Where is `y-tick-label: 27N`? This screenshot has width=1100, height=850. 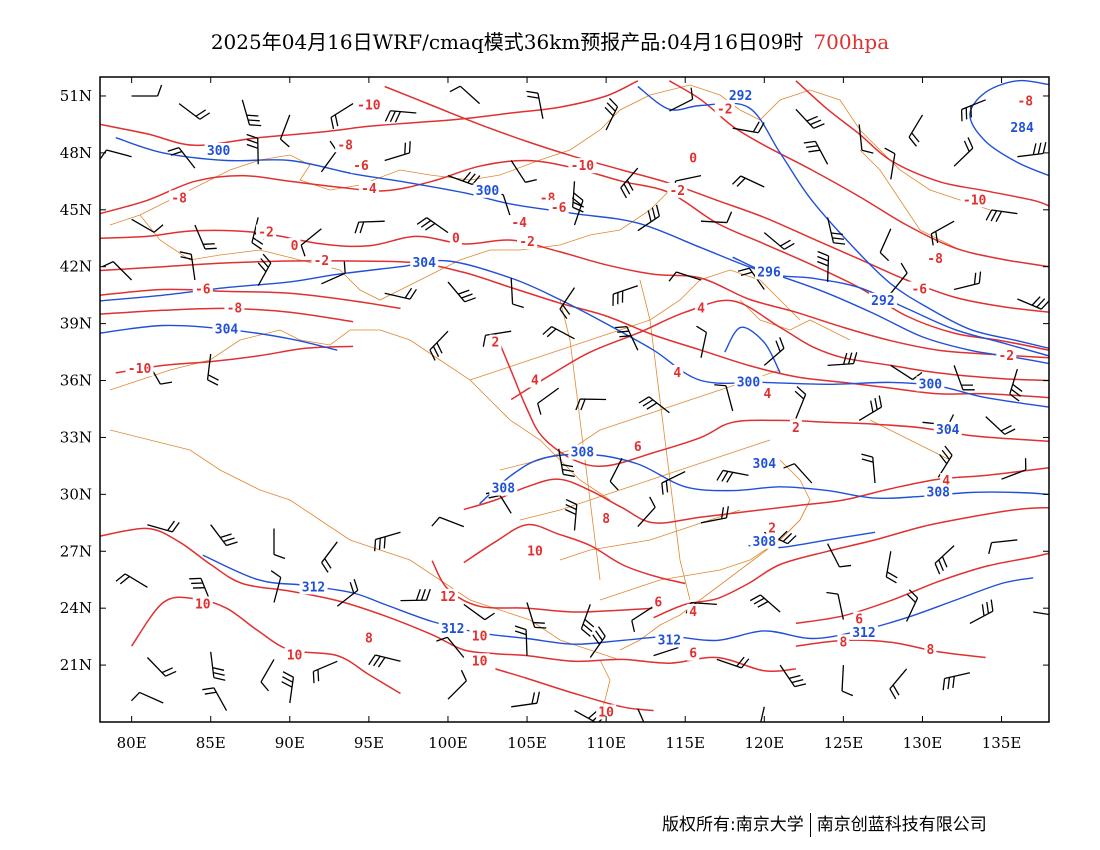
y-tick-label: 27N is located at coordinates (76, 551).